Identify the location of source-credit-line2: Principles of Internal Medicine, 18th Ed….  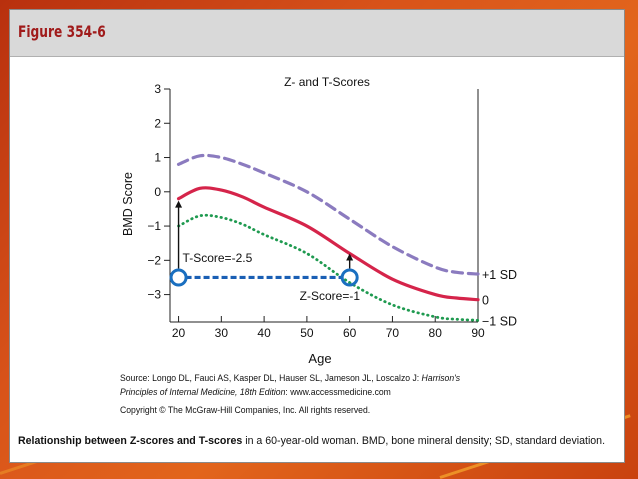
(255, 391).